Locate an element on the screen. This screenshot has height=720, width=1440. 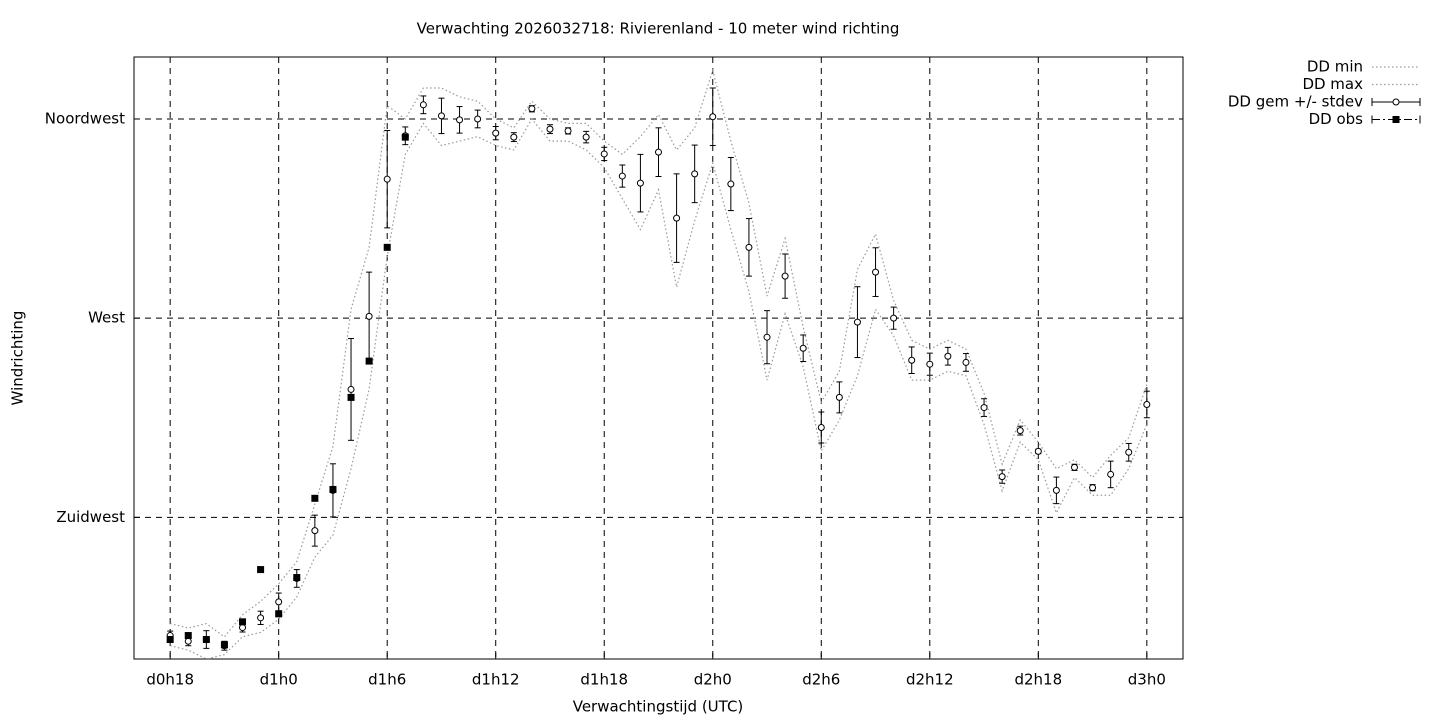
legend-label: DD obs is located at coordinates (1336, 119).